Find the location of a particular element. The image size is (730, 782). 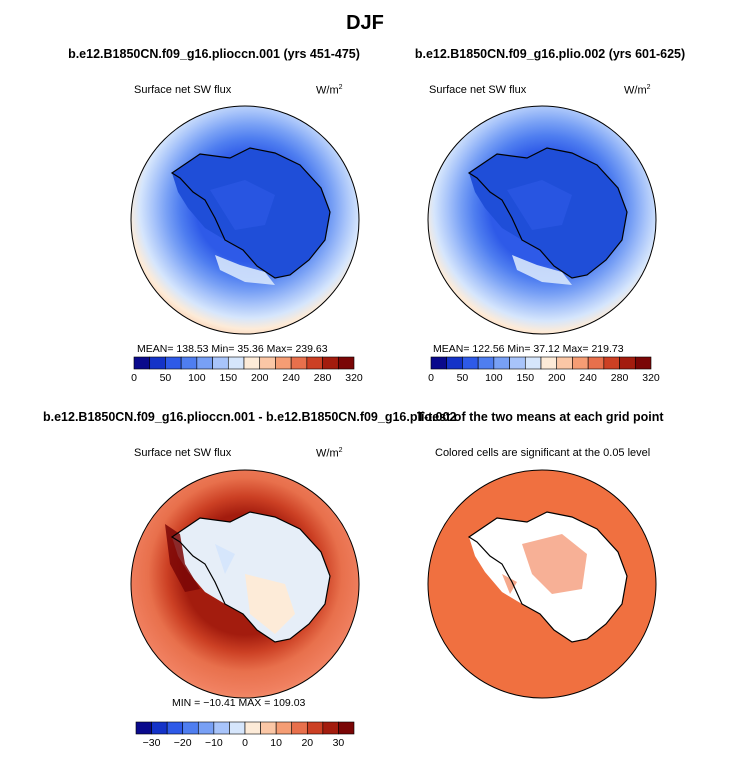

colorbar-3-tick-label: 10 is located at coordinates (276, 743).